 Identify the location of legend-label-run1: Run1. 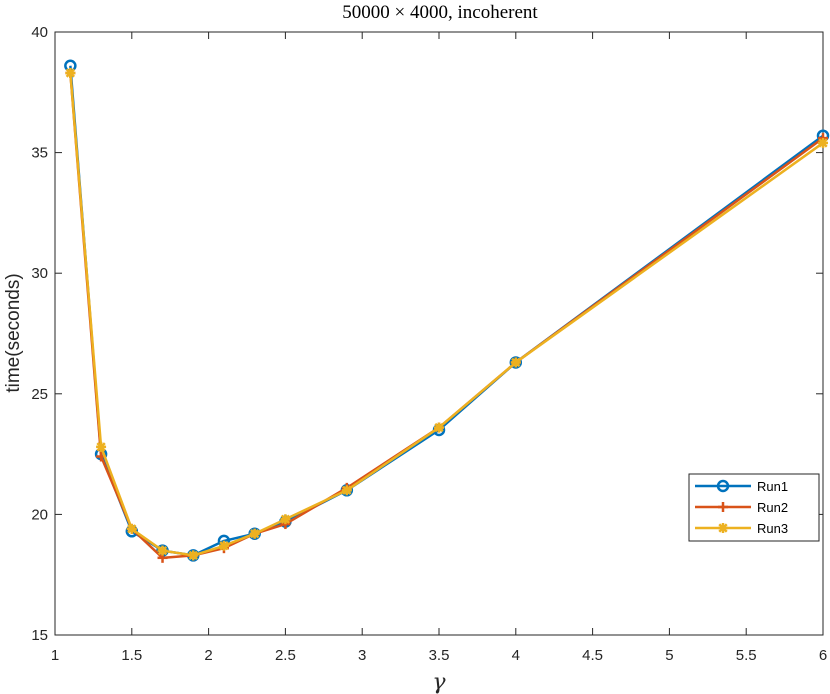
(772, 486).